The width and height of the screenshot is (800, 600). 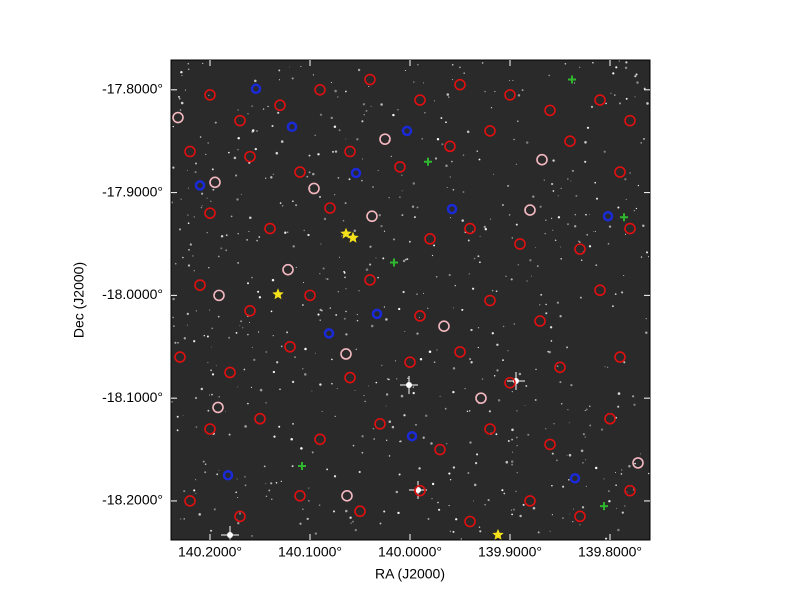 What do you see at coordinates (409, 385) in the screenshot?
I see `bright-star-spike` at bounding box center [409, 385].